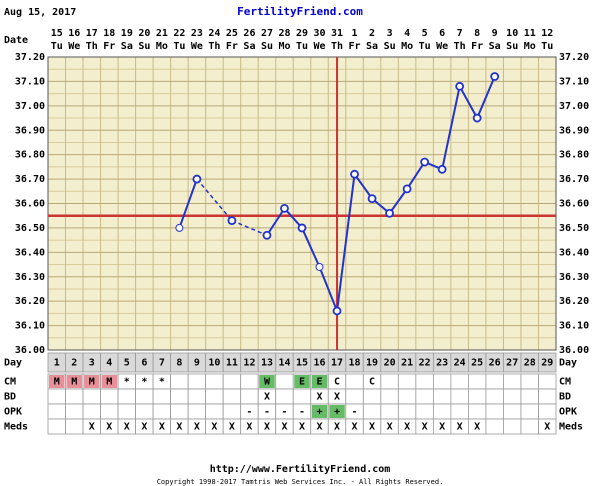 The height and width of the screenshot is (486, 600). Describe the element at coordinates (477, 33) in the screenshot. I see `date: 8` at that location.